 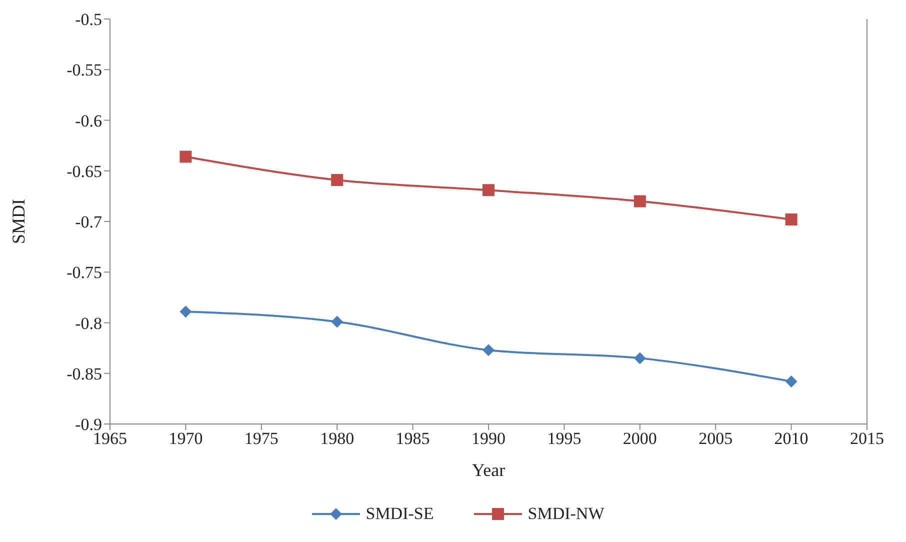 I want to click on y-tick-label: -0.5, so click(x=88, y=20).